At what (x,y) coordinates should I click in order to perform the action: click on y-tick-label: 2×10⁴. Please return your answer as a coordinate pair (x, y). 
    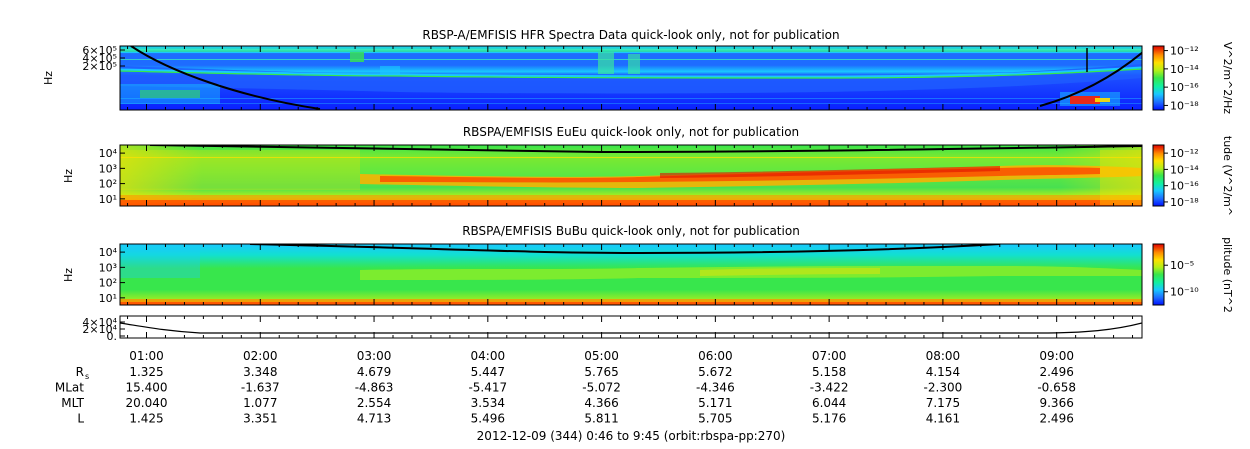
    Looking at the image, I should click on (99, 329).